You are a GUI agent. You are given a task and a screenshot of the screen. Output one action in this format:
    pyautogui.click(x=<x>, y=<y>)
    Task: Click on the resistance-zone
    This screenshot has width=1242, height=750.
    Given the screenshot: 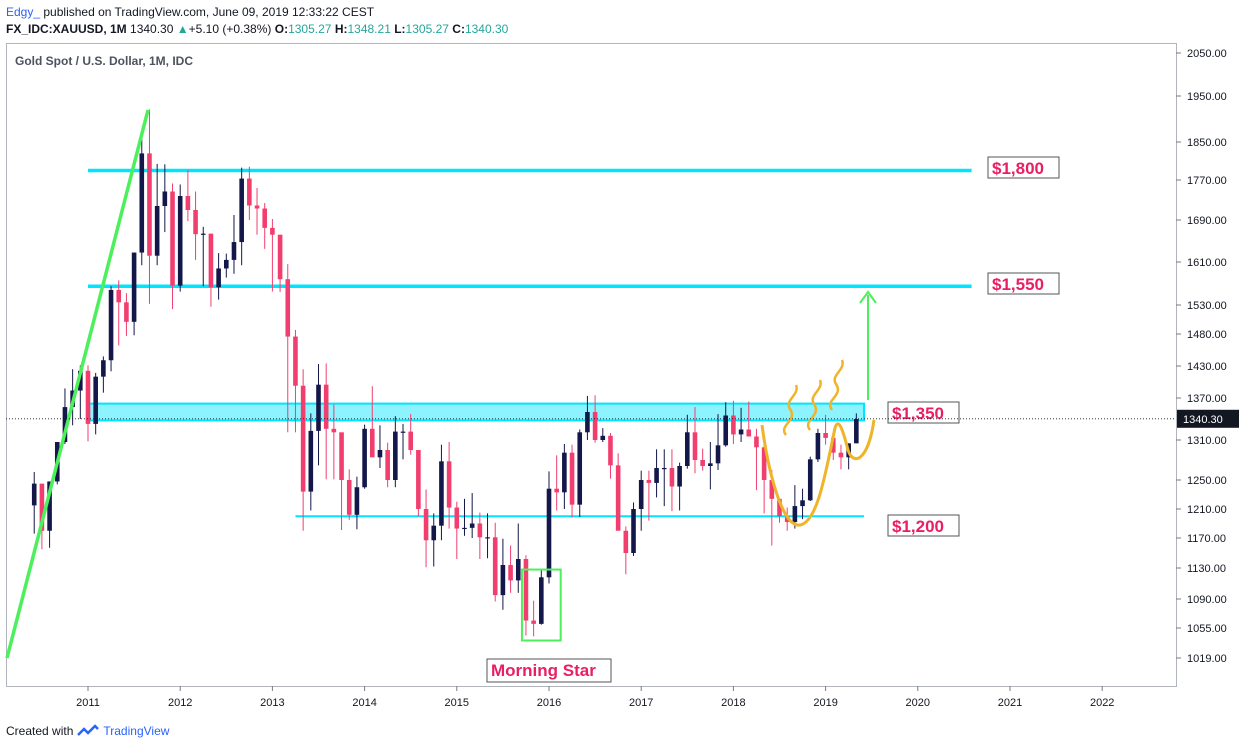 What is the action you would take?
    pyautogui.click(x=476, y=412)
    